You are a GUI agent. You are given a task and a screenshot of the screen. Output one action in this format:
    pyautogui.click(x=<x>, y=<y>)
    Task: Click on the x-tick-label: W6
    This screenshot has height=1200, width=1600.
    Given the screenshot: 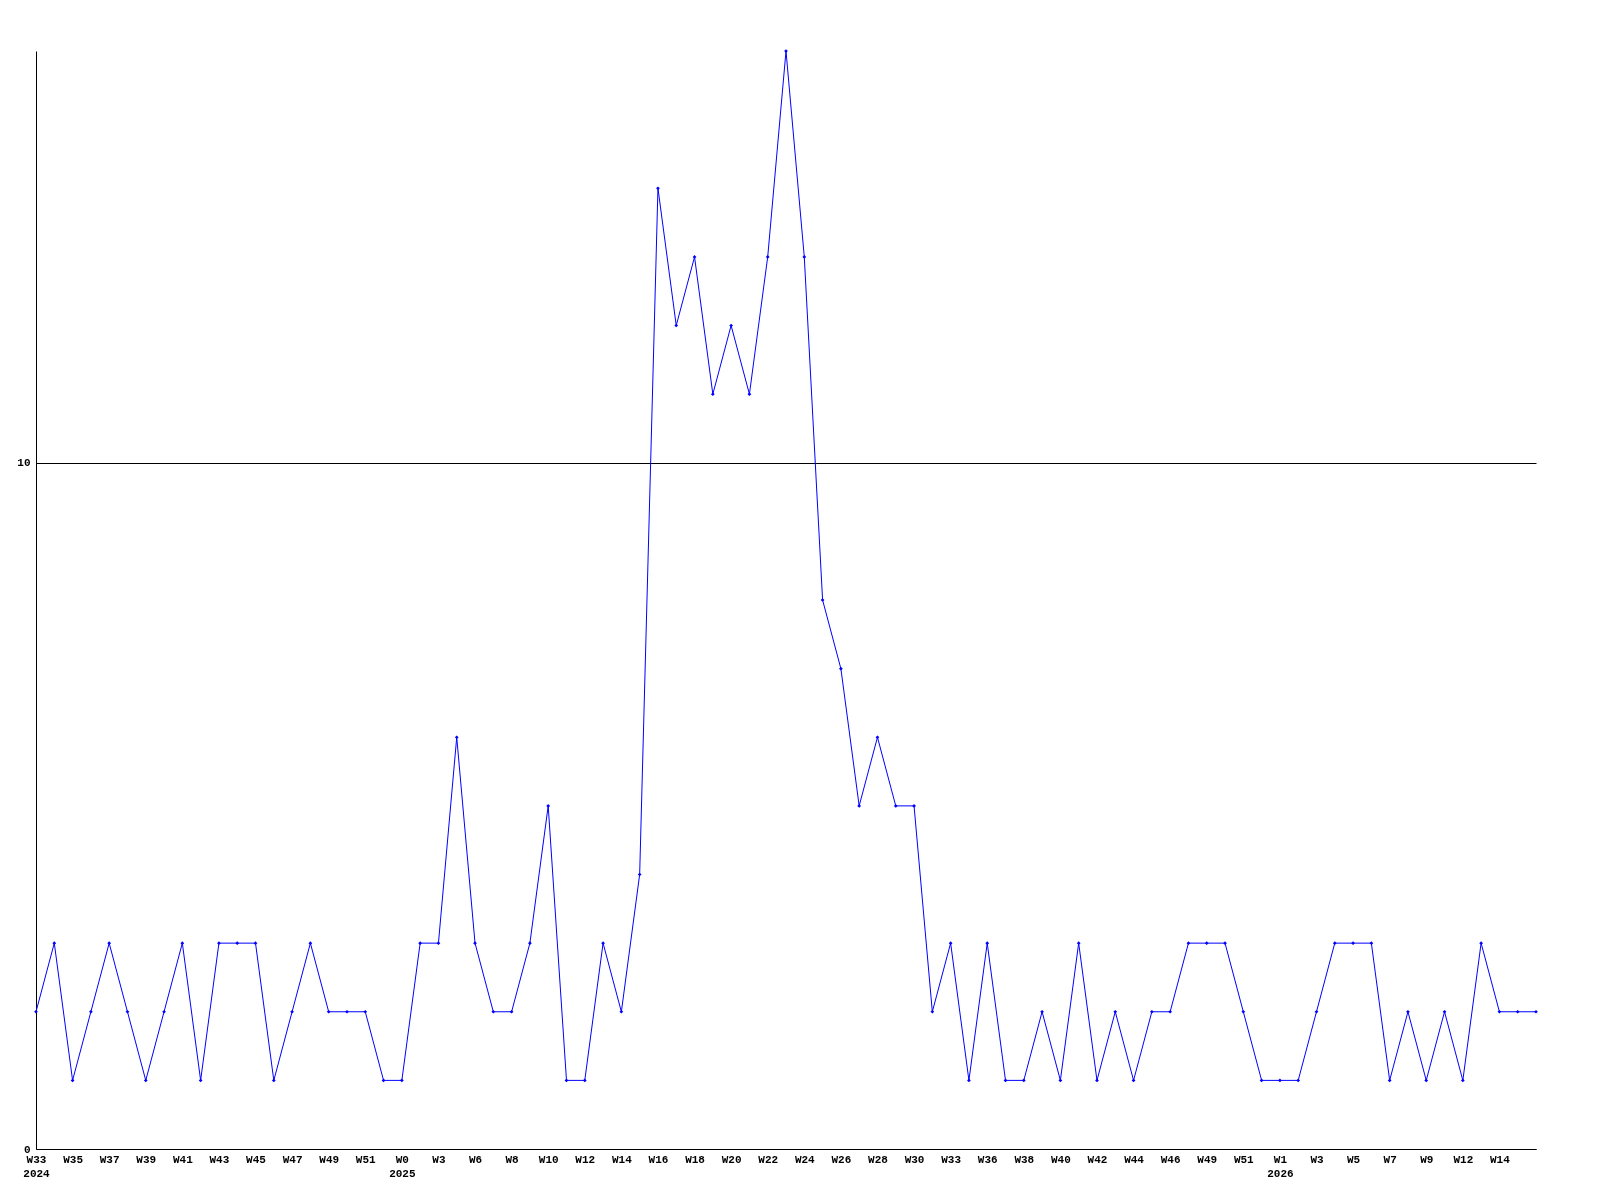 What is the action you would take?
    pyautogui.click(x=475, y=1159)
    